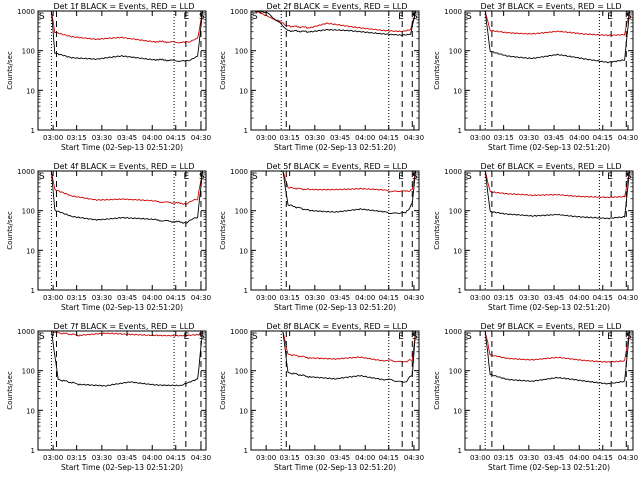  I want to click on chart-title: Det 9f BLACK = Events, RED = LLD, so click(550, 326).